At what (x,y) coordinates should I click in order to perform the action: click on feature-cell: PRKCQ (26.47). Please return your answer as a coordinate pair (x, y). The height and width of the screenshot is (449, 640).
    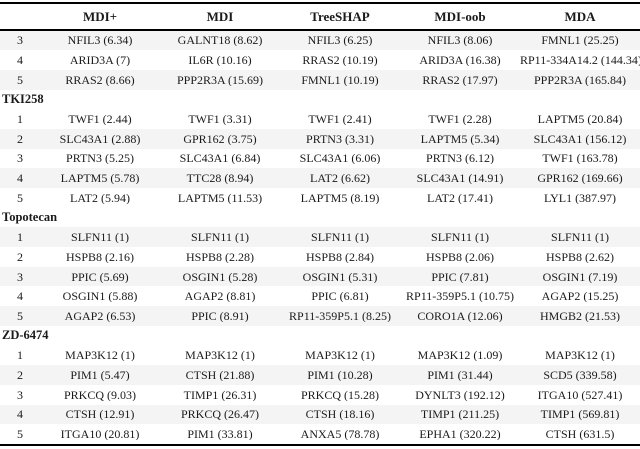
    Looking at the image, I should click on (219, 414).